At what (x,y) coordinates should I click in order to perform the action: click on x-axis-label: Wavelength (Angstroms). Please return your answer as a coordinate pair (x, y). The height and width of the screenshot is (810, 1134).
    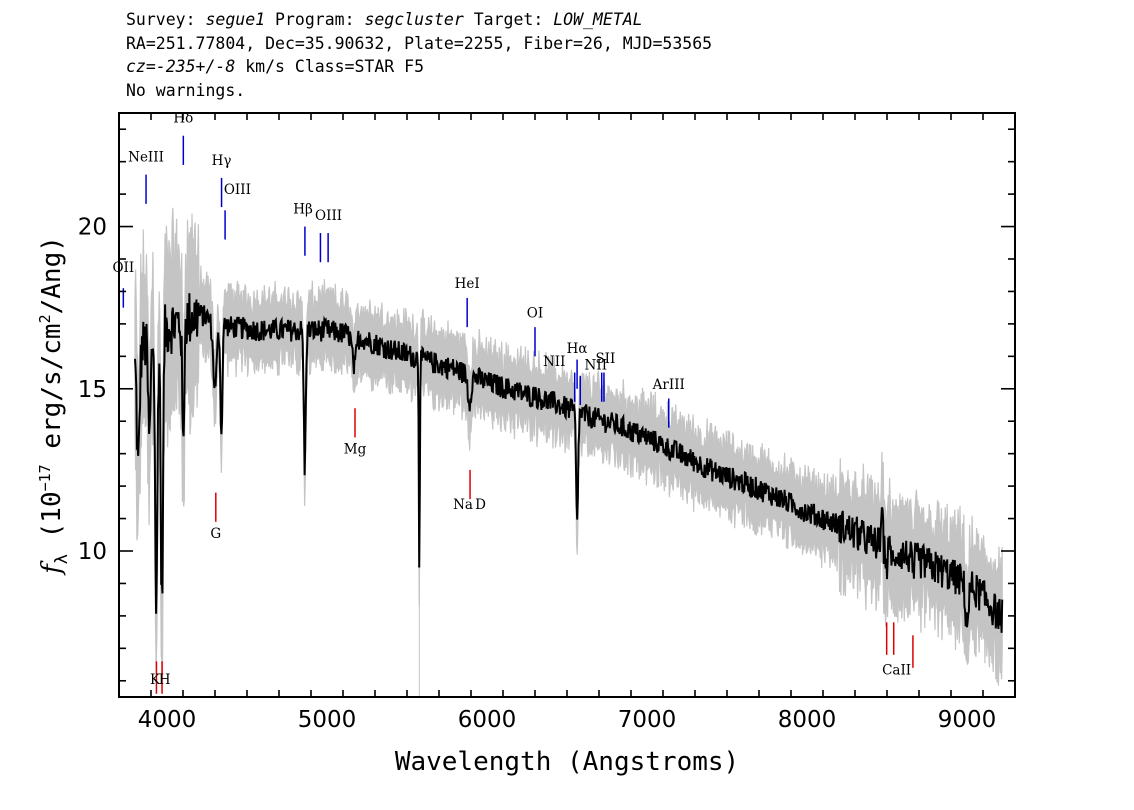
    Looking at the image, I should click on (567, 762).